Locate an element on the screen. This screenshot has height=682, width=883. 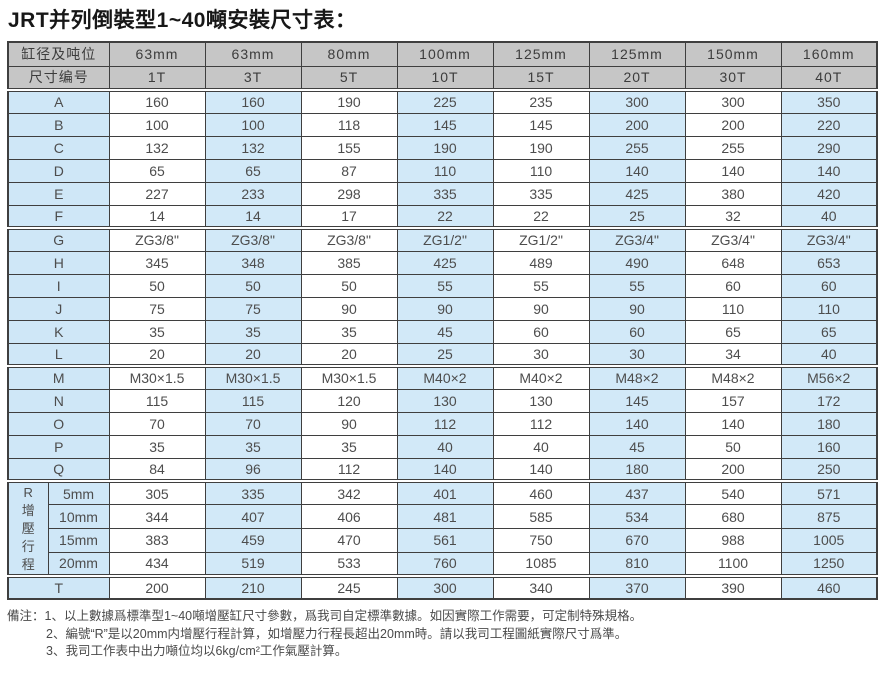
value-cell-B-1: 100 is located at coordinates (253, 124).